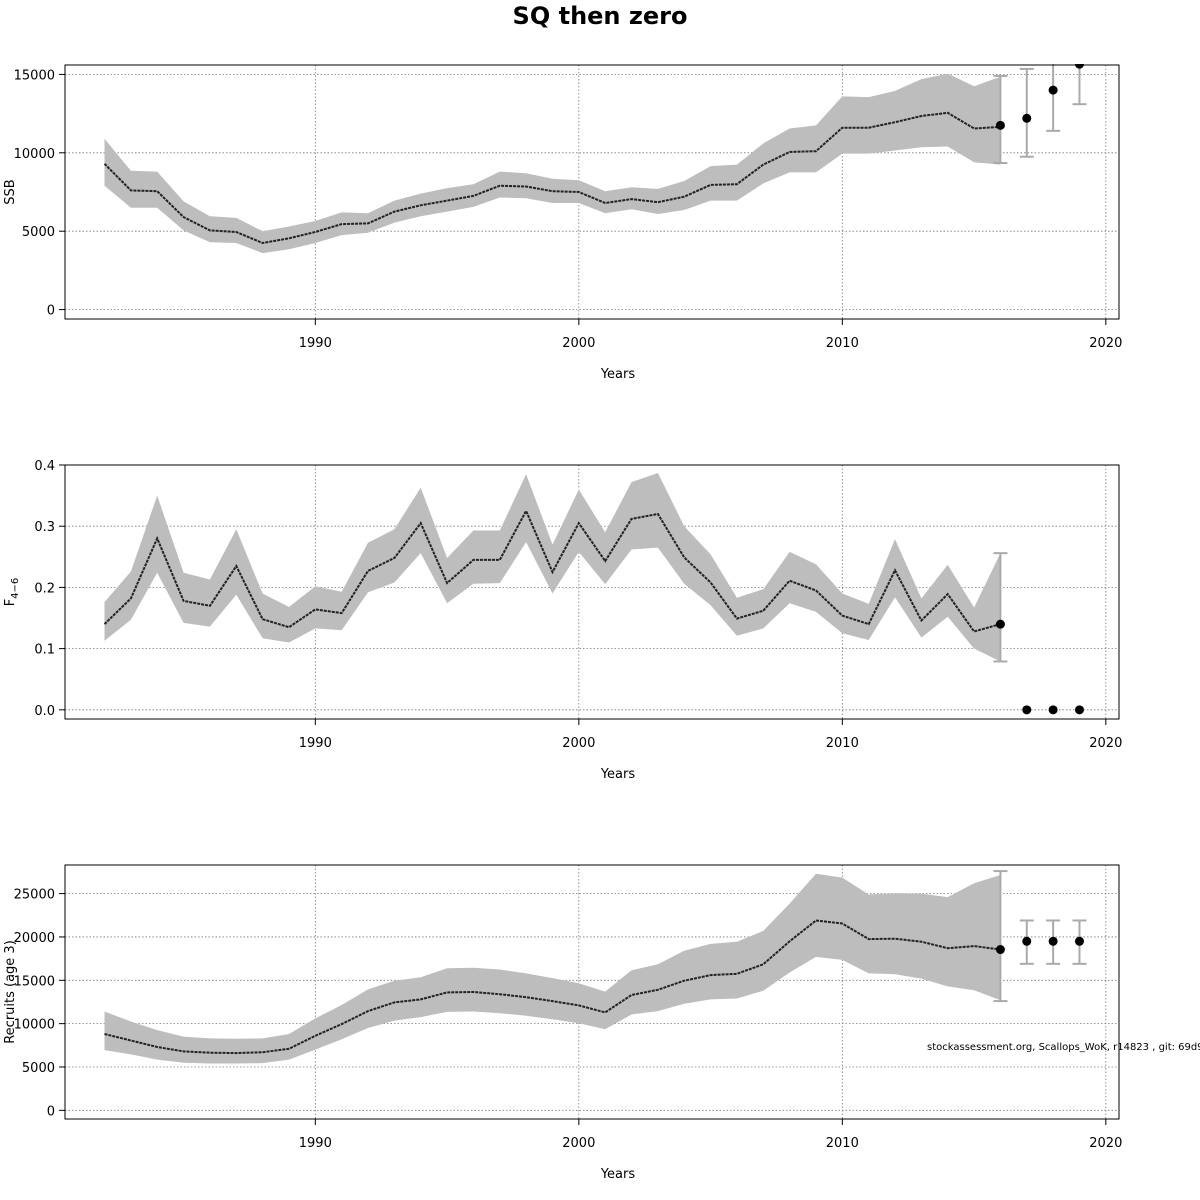  I want to click on y-axis-label: Recruits (age 3), so click(10, 992).